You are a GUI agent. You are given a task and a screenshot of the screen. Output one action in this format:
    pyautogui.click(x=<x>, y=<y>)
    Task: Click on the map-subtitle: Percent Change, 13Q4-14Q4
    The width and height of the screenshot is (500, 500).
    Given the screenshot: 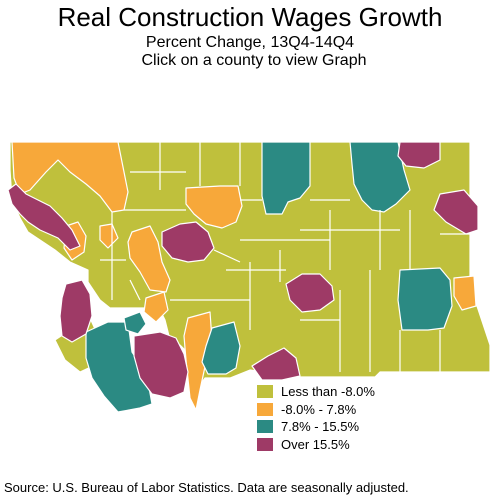 What is the action you would take?
    pyautogui.click(x=250, y=42)
    